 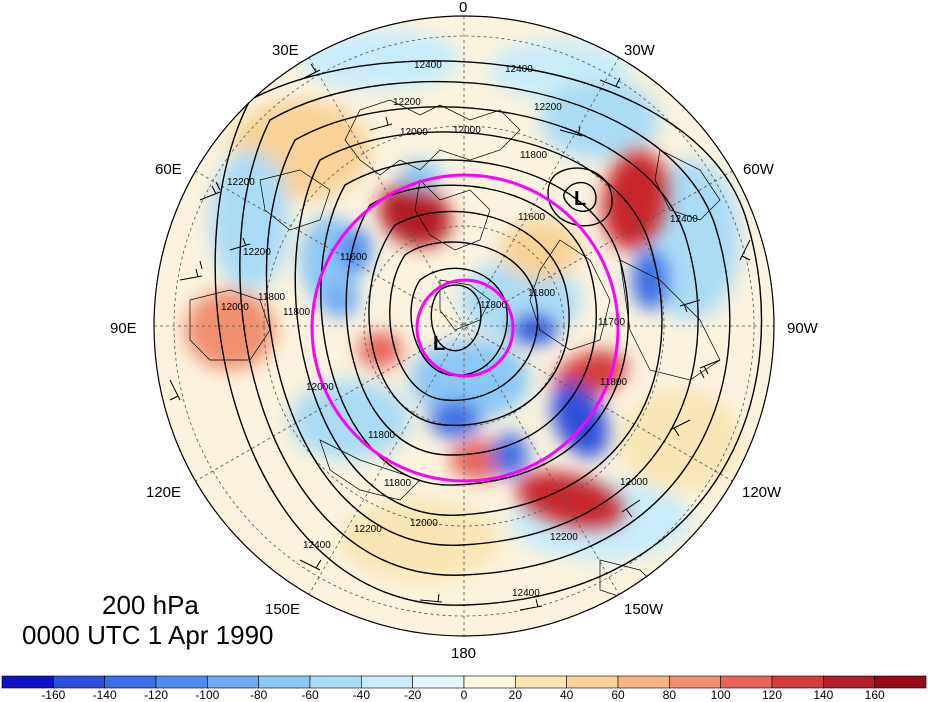 What do you see at coordinates (362, 695) in the screenshot?
I see `colorbar-tick-label: -40` at bounding box center [362, 695].